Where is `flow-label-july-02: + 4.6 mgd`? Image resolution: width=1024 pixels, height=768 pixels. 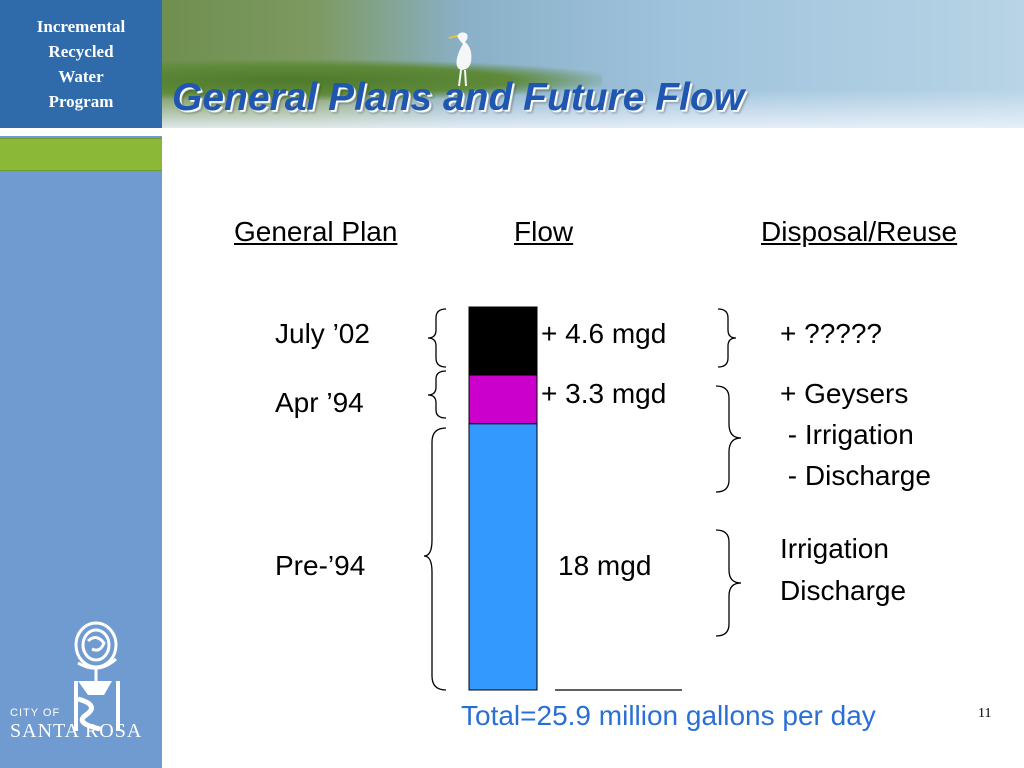 flow-label-july-02: + 4.6 mgd is located at coordinates (604, 333).